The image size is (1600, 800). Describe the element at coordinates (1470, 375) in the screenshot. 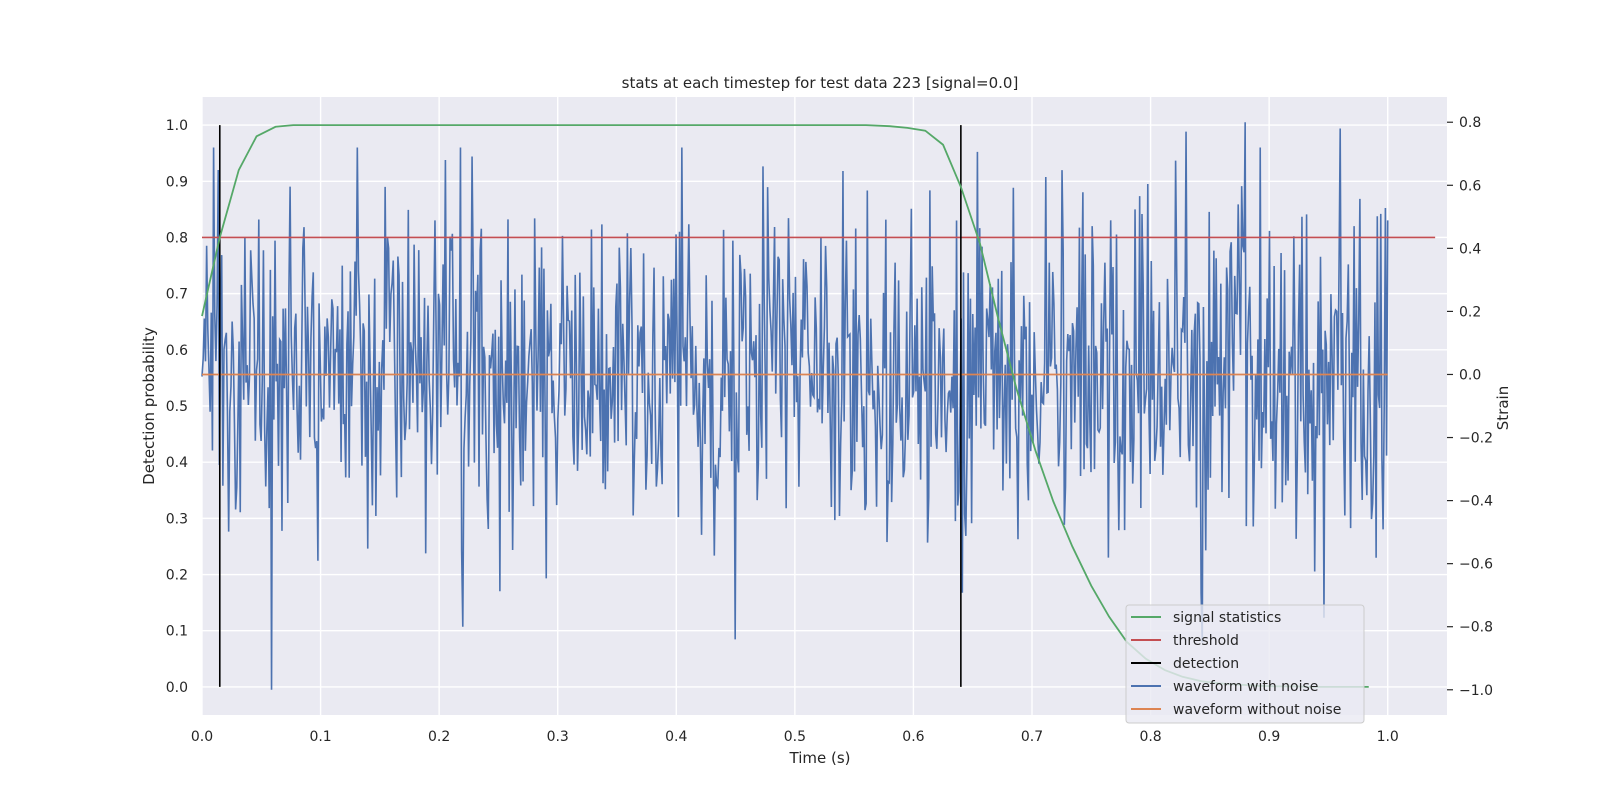

I see `y-right-tick-label: 0.0` at that location.